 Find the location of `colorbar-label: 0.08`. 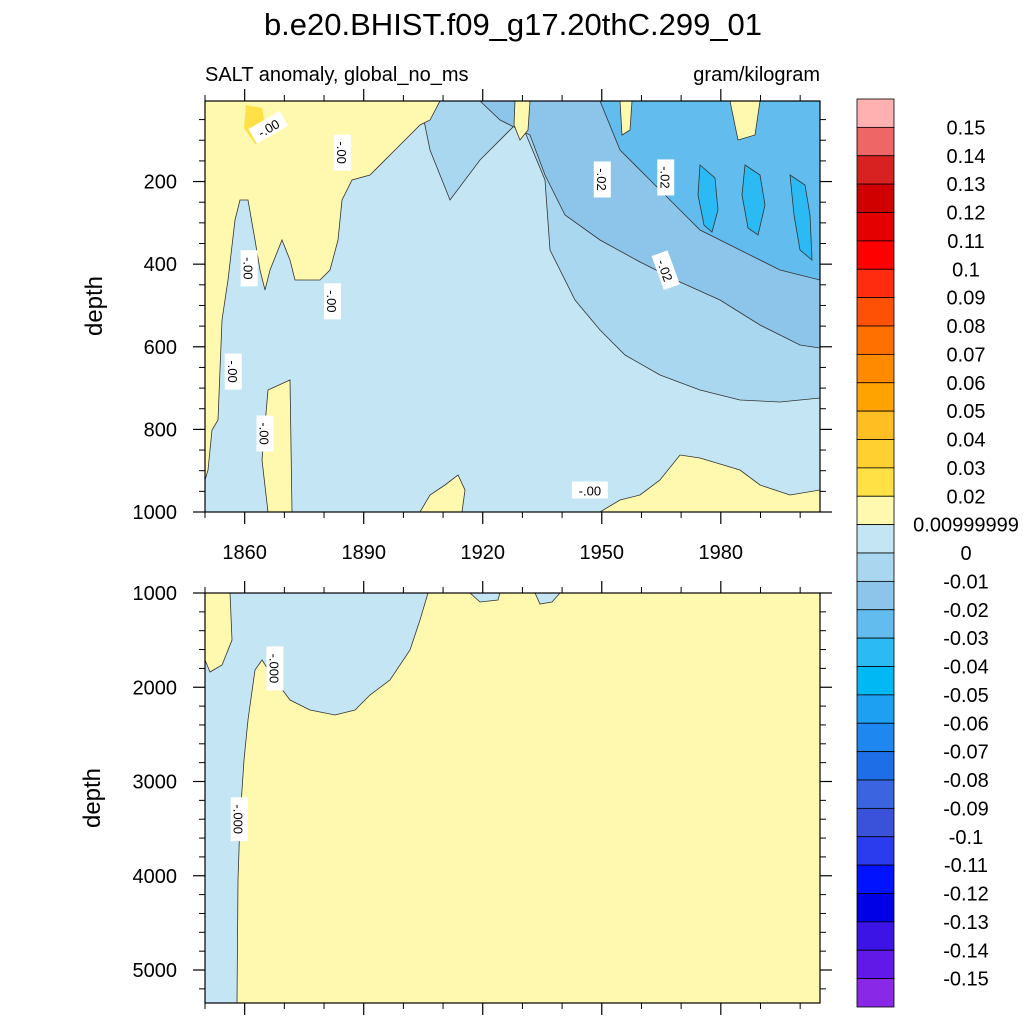

colorbar-label: 0.08 is located at coordinates (966, 327).